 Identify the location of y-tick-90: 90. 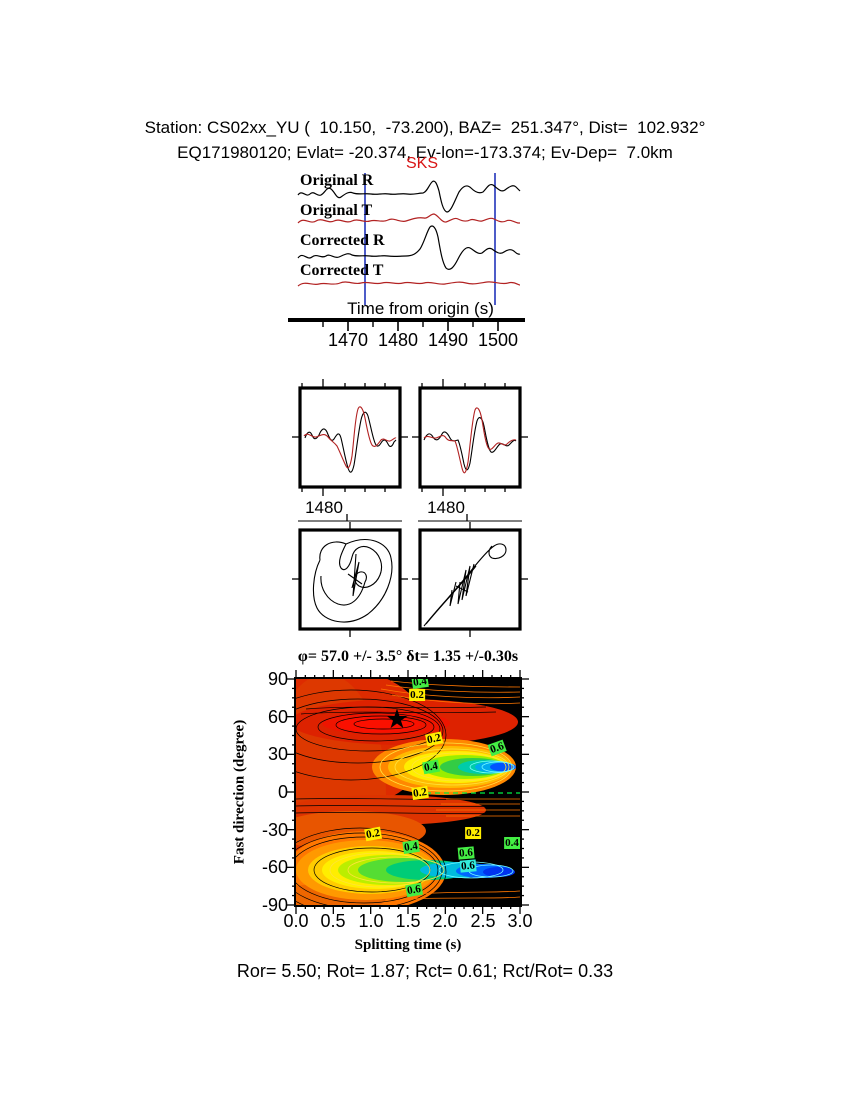
(277, 679).